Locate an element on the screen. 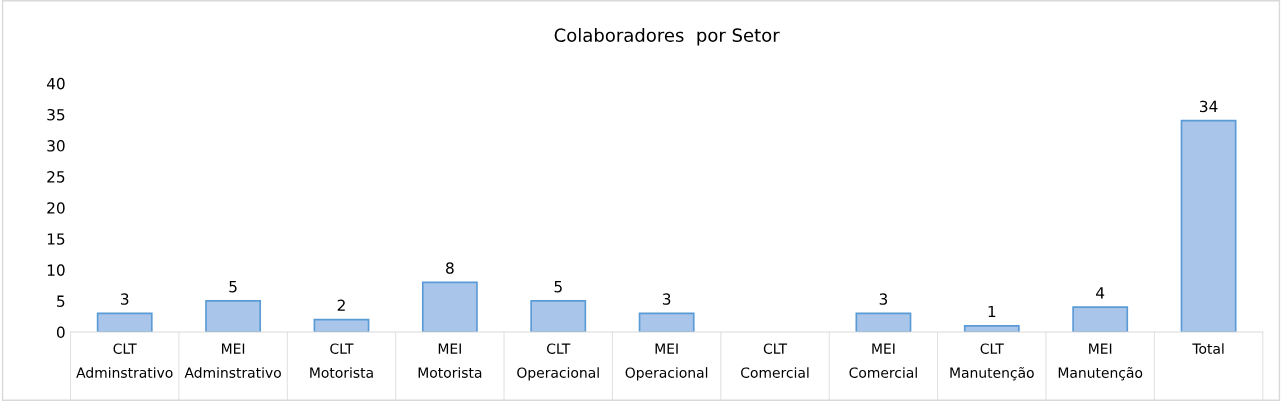  x-tick-label: CLT Operacional is located at coordinates (558, 362).